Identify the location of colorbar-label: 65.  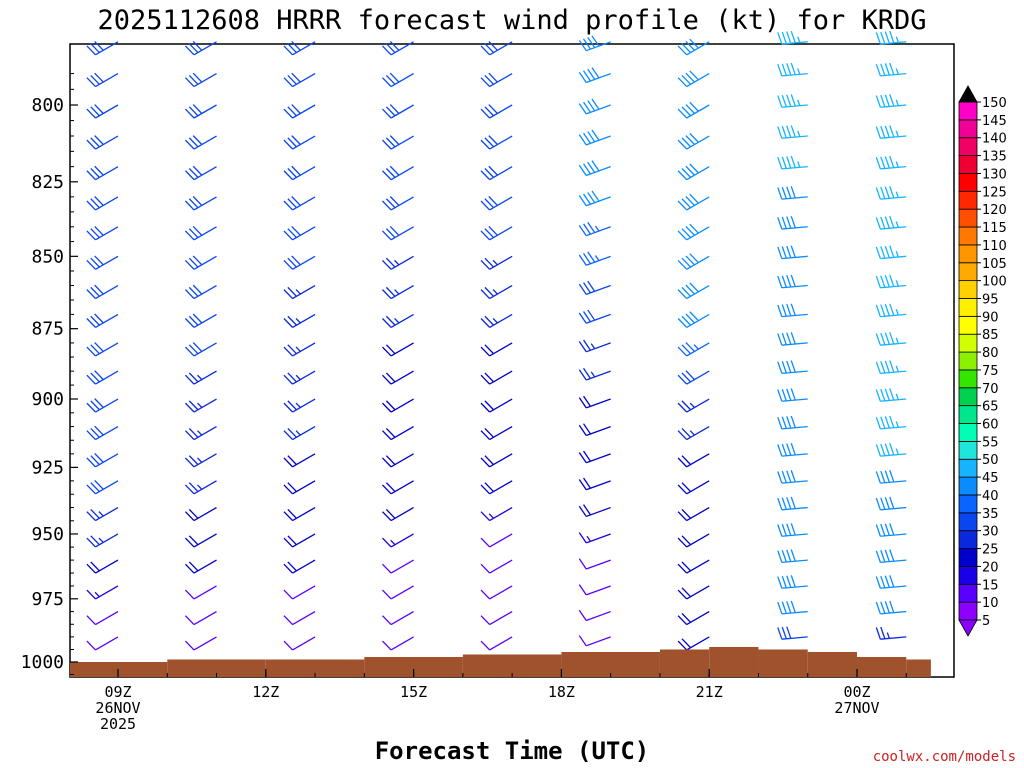
(990, 407).